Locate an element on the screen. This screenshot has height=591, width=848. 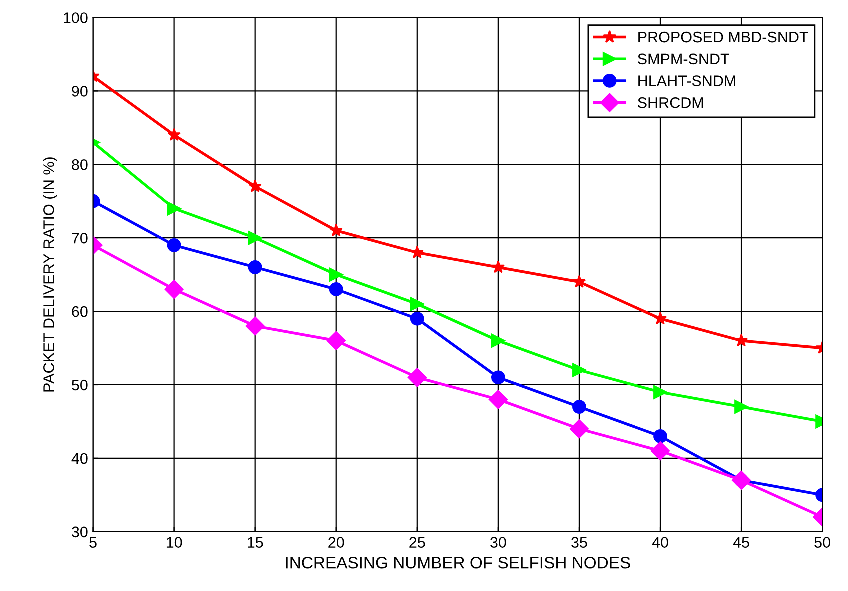
legend-label: PROPOSED MBD-SNDT is located at coordinates (723, 37).